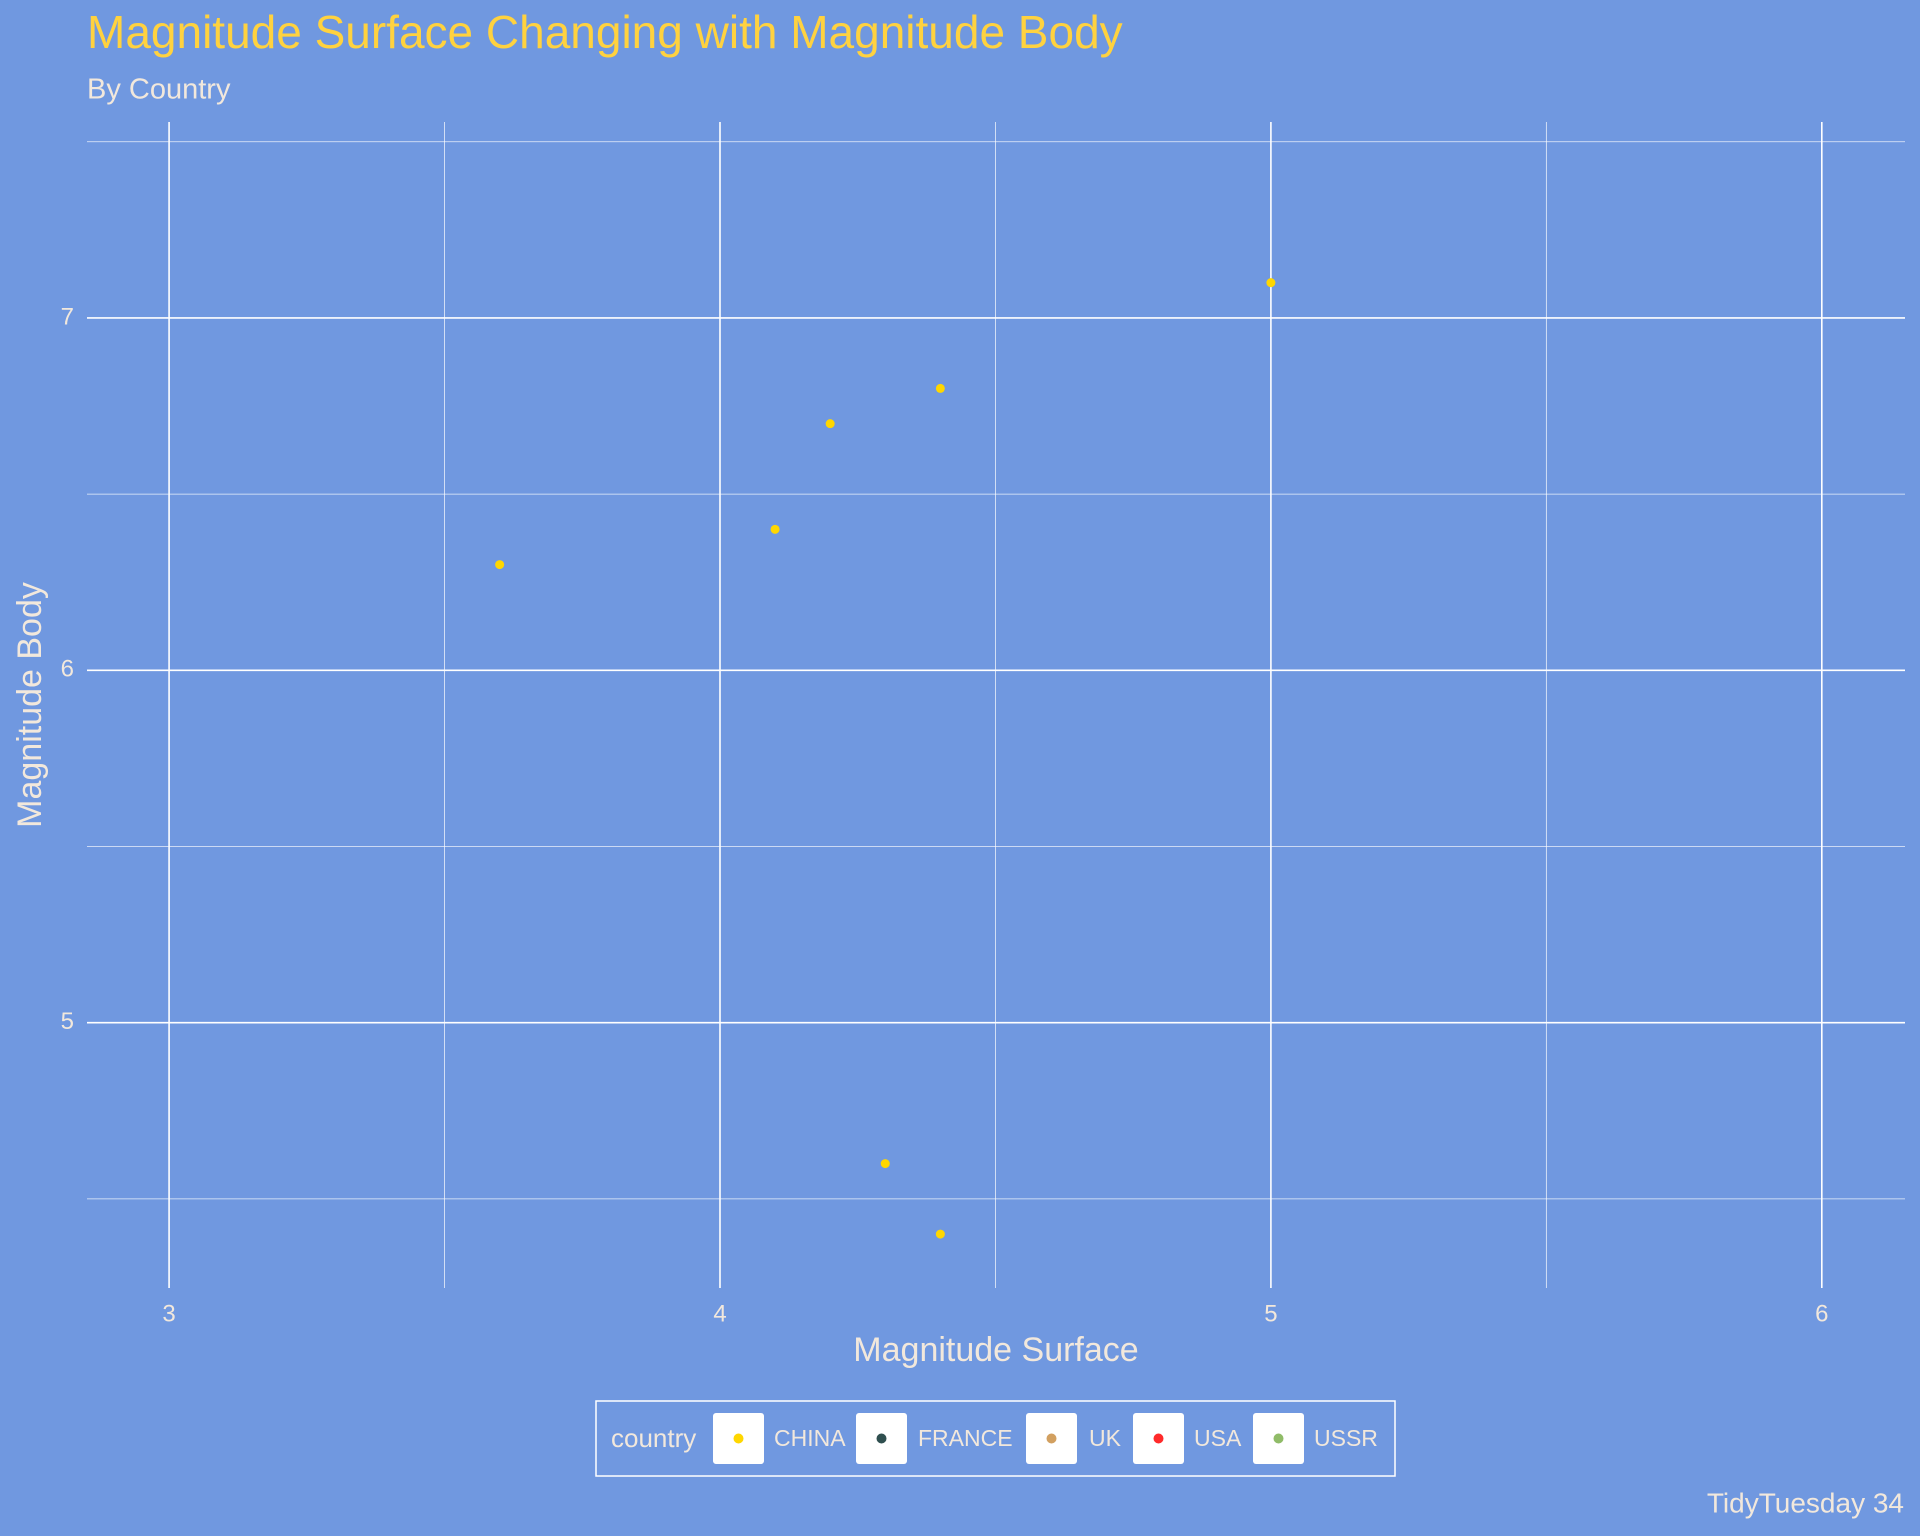  What do you see at coordinates (965, 1438) in the screenshot?
I see `legend-label: FRANCE` at bounding box center [965, 1438].